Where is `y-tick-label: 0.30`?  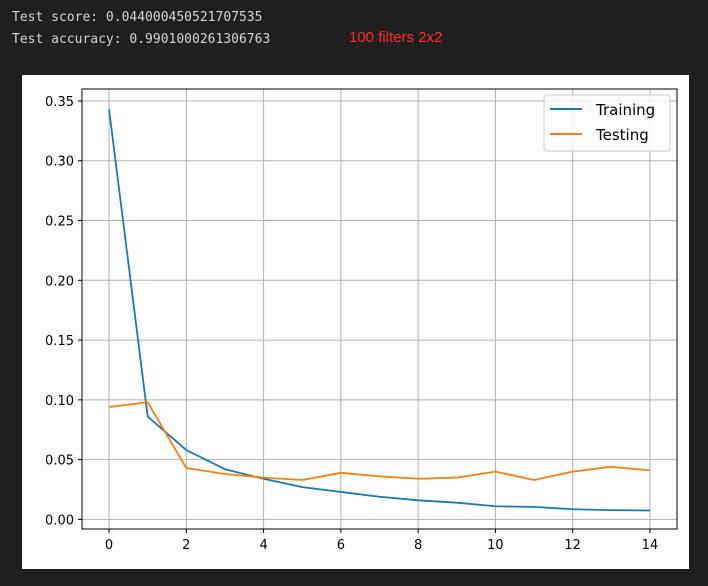 y-tick-label: 0.30 is located at coordinates (59, 162).